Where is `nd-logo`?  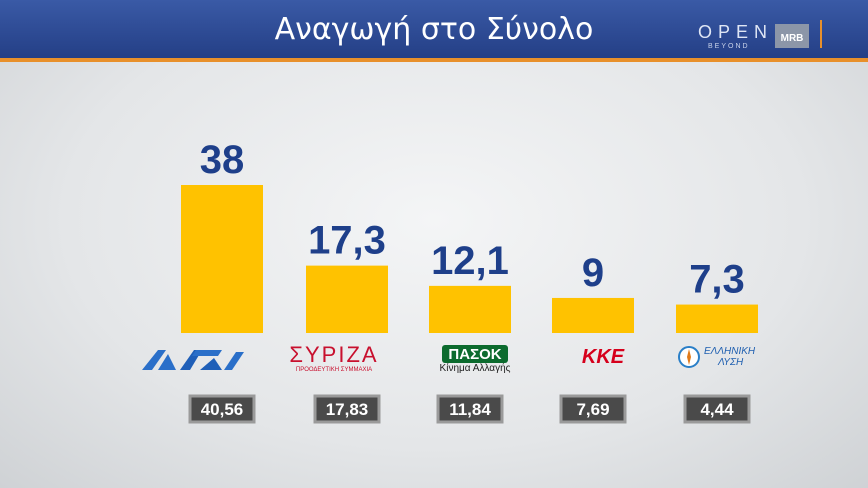 nd-logo is located at coordinates (193, 358).